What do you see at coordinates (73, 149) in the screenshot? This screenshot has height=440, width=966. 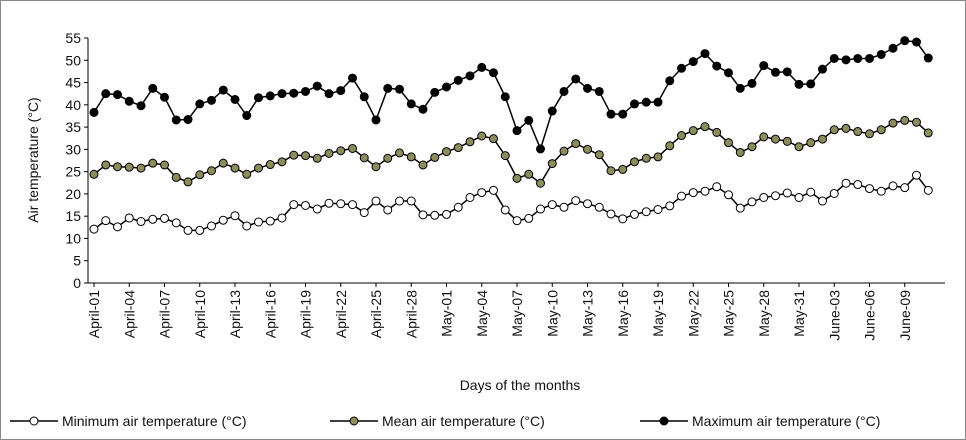 I see `y-tick-label: 30` at bounding box center [73, 149].